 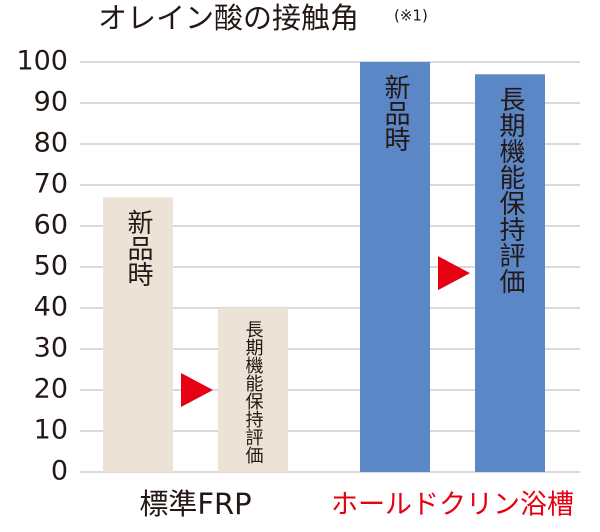 What do you see at coordinates (59, 471) in the screenshot?
I see `y-tick-label: 0` at bounding box center [59, 471].